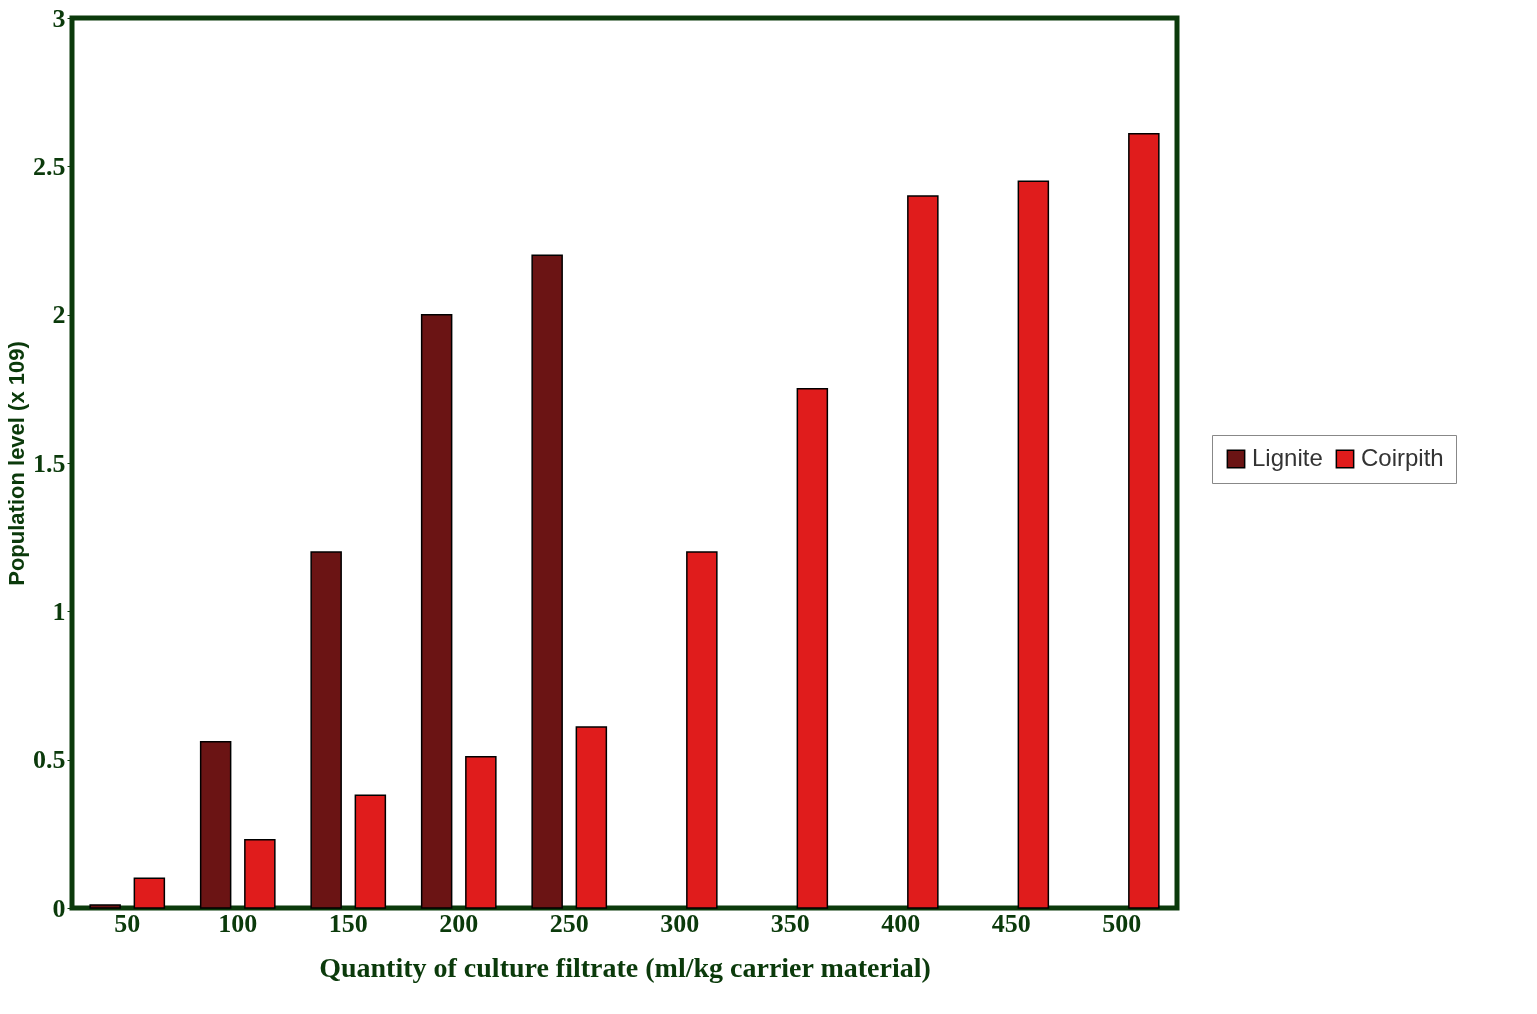  What do you see at coordinates (59, 18) in the screenshot?
I see `y-tick-label: 3` at bounding box center [59, 18].